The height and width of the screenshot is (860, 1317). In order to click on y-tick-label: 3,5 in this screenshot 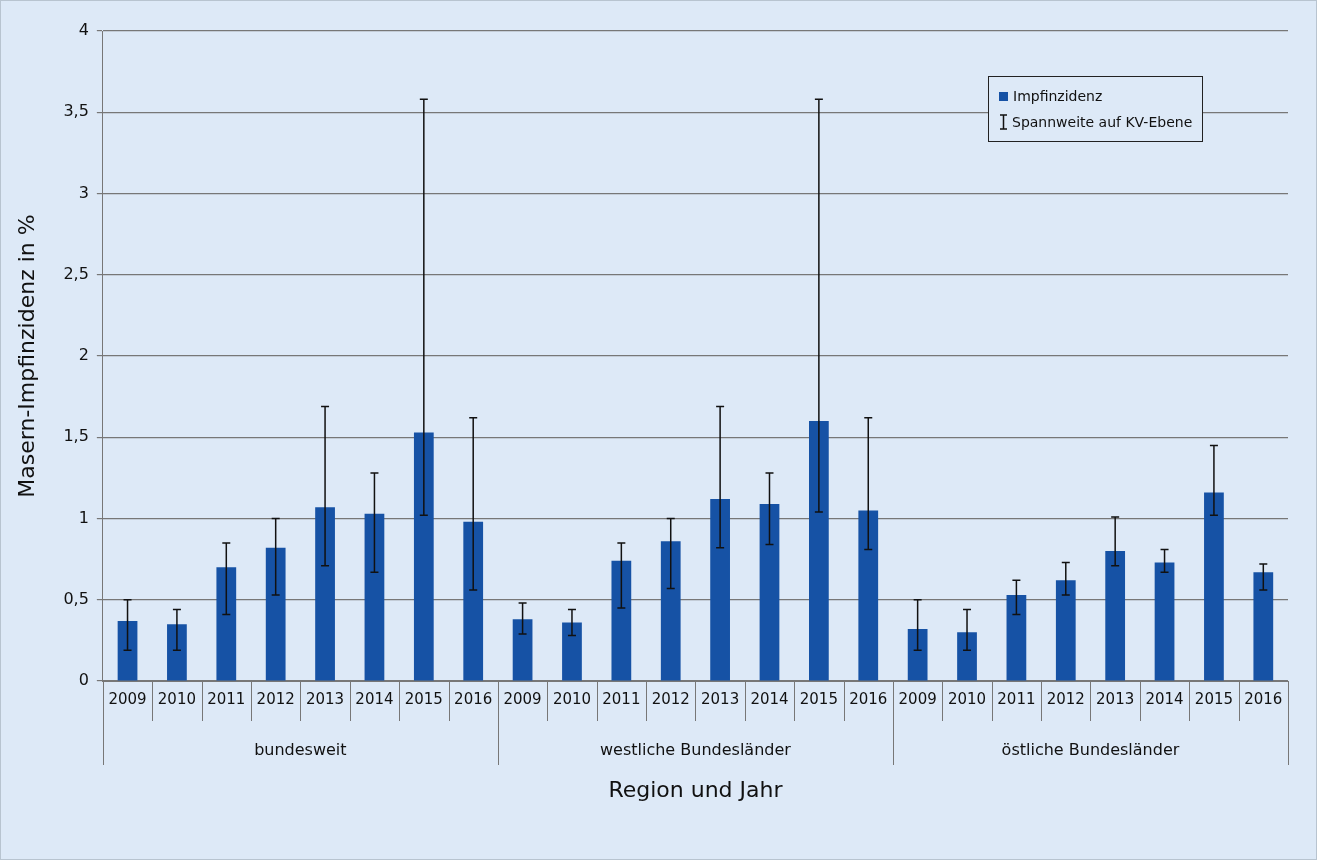, I will do `click(76, 111)`.